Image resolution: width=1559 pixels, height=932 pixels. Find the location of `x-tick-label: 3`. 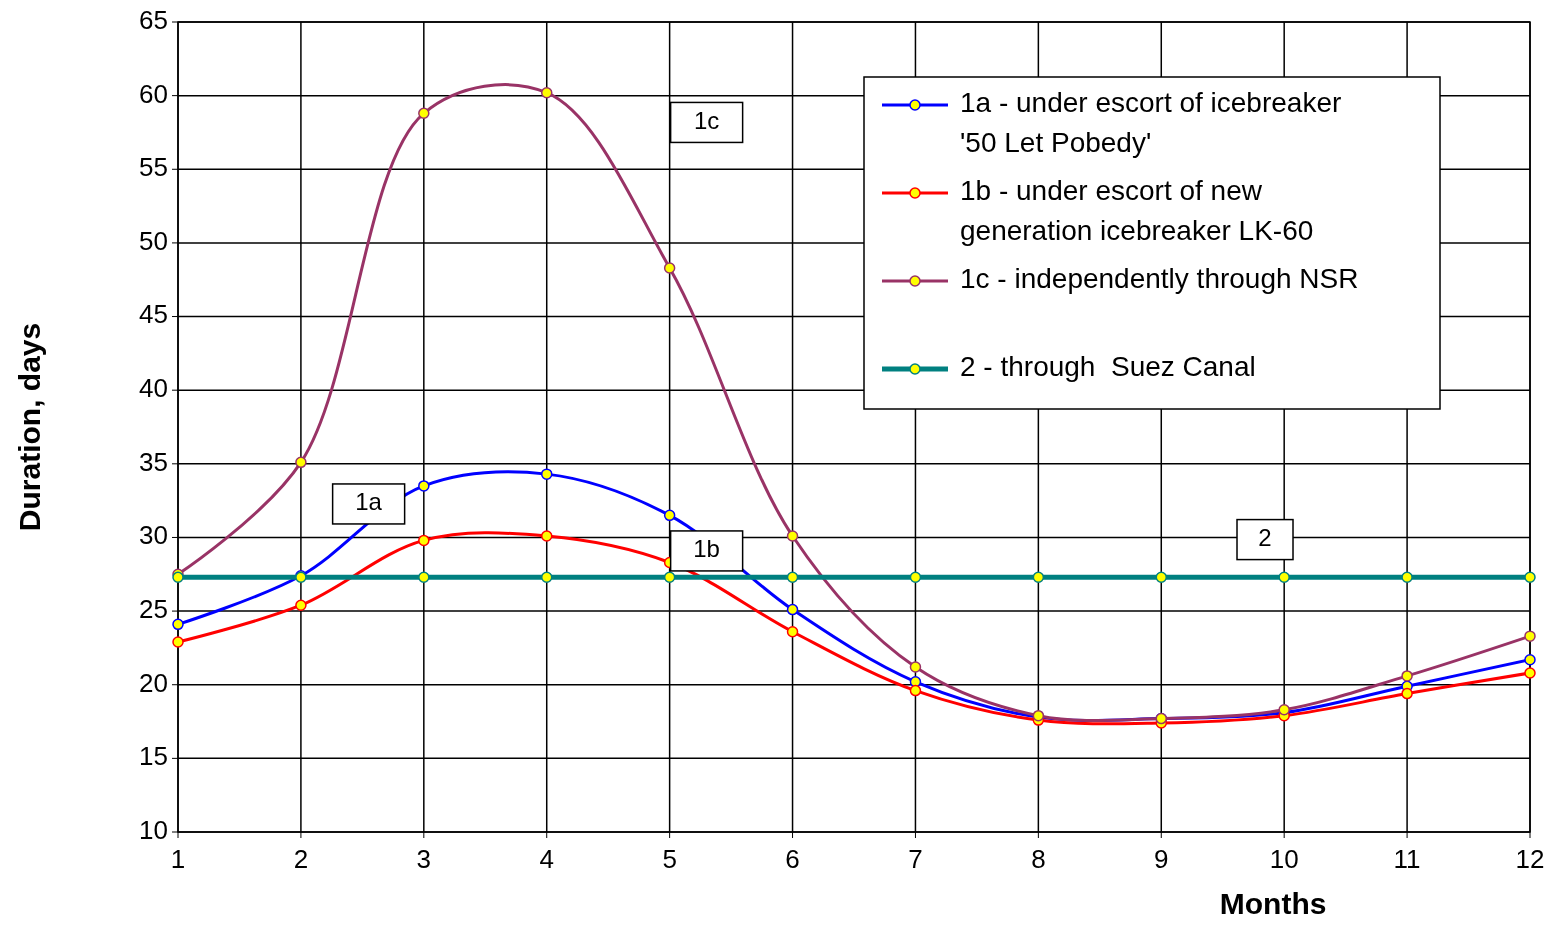

x-tick-label: 3 is located at coordinates (424, 859).